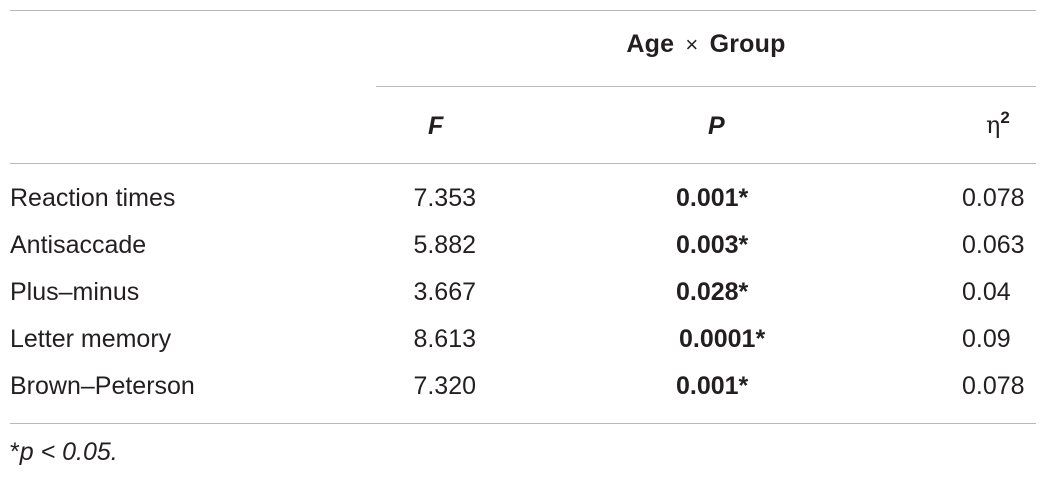 This screenshot has height=478, width=1050. What do you see at coordinates (436, 126) in the screenshot?
I see `column-header-f: F` at bounding box center [436, 126].